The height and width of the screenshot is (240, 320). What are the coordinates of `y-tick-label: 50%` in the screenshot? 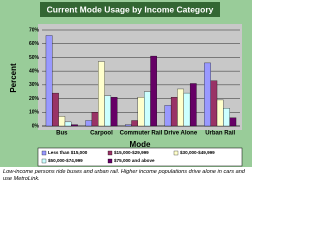 It's located at (34, 58).